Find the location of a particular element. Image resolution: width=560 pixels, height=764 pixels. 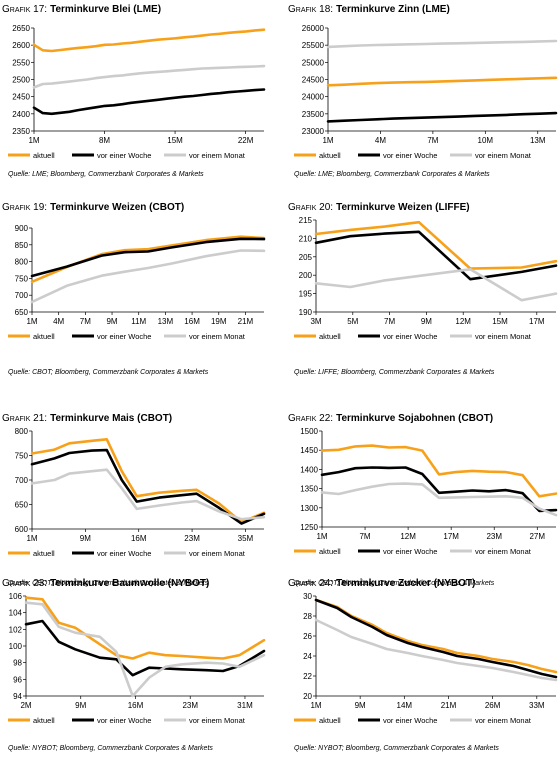

x-tick-label: 15M is located at coordinates (175, 140).